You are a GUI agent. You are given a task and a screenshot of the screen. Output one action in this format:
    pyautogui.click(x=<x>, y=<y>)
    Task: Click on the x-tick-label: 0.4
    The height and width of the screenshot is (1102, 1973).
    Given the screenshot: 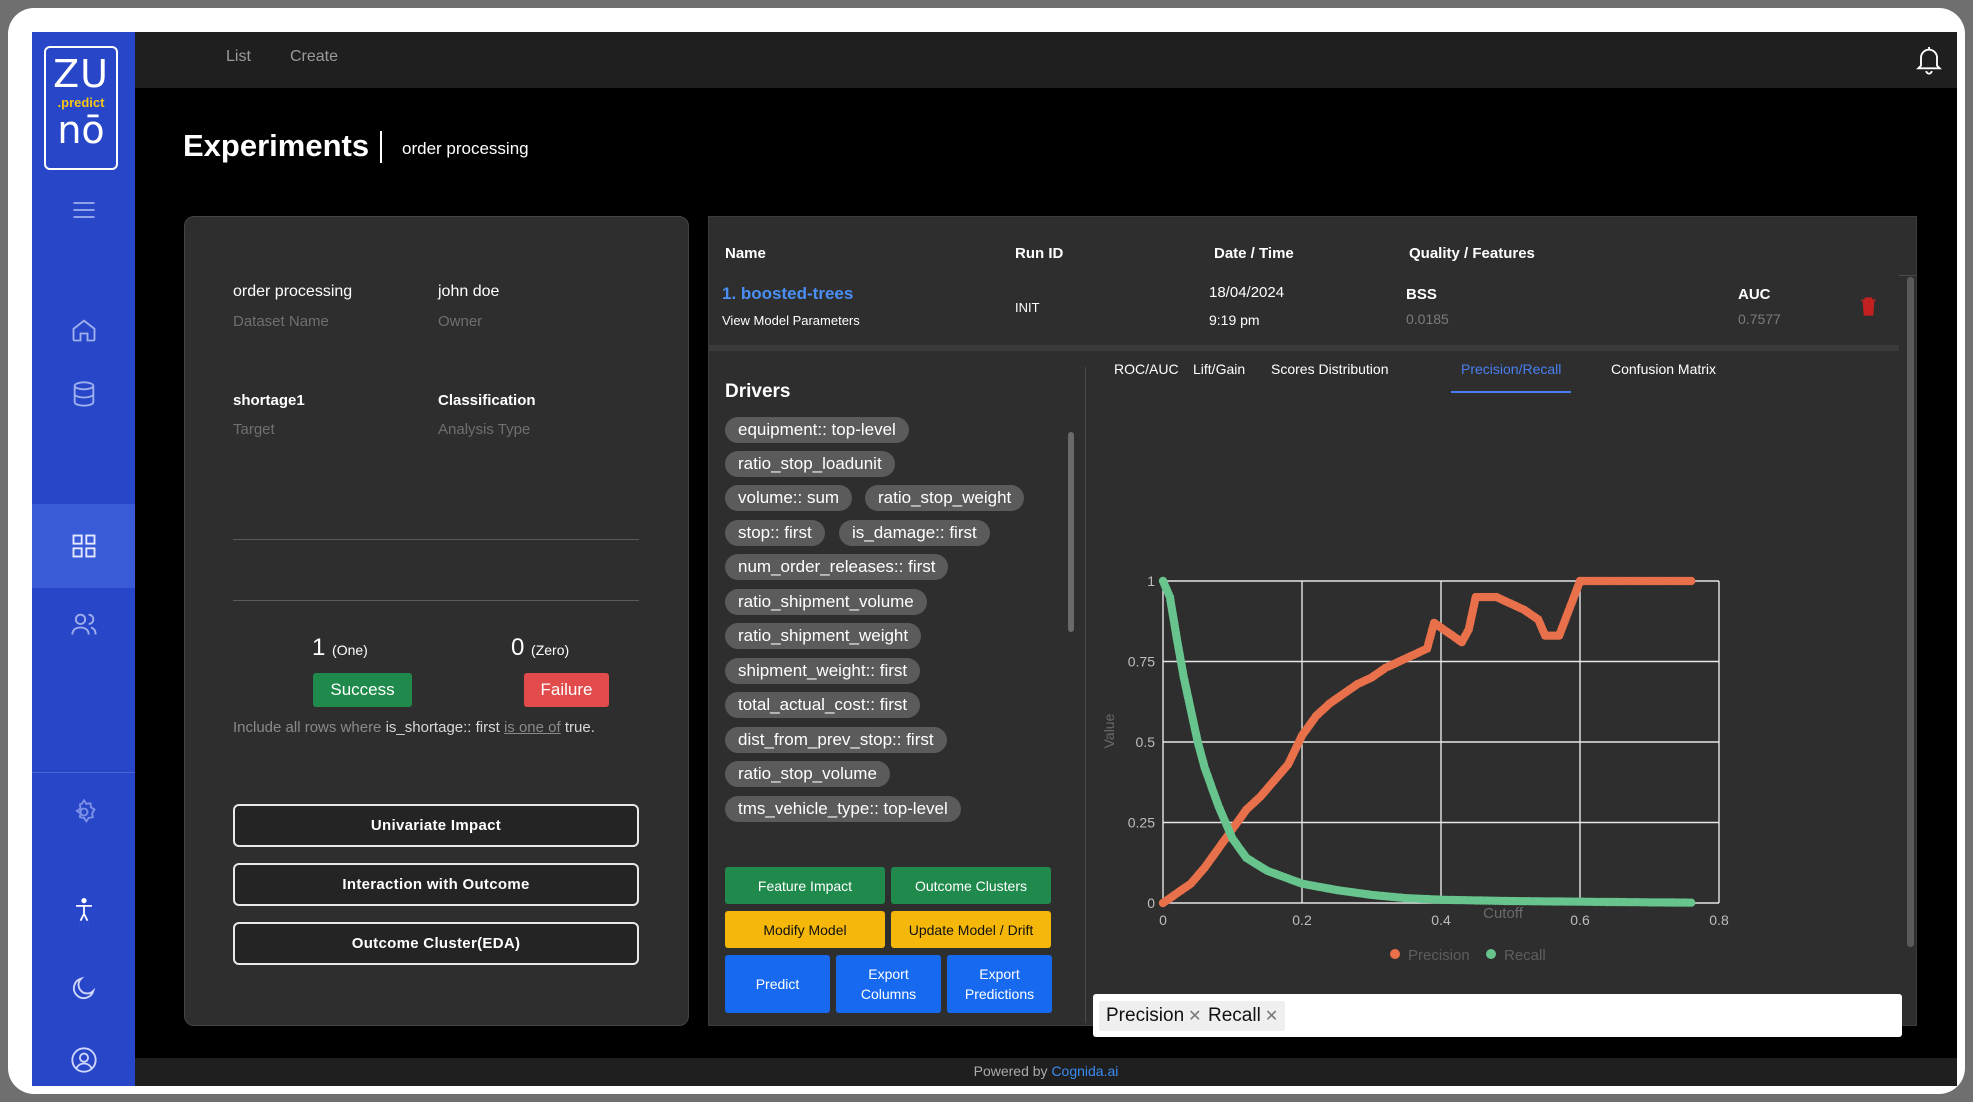 What is the action you would take?
    pyautogui.click(x=1441, y=920)
    